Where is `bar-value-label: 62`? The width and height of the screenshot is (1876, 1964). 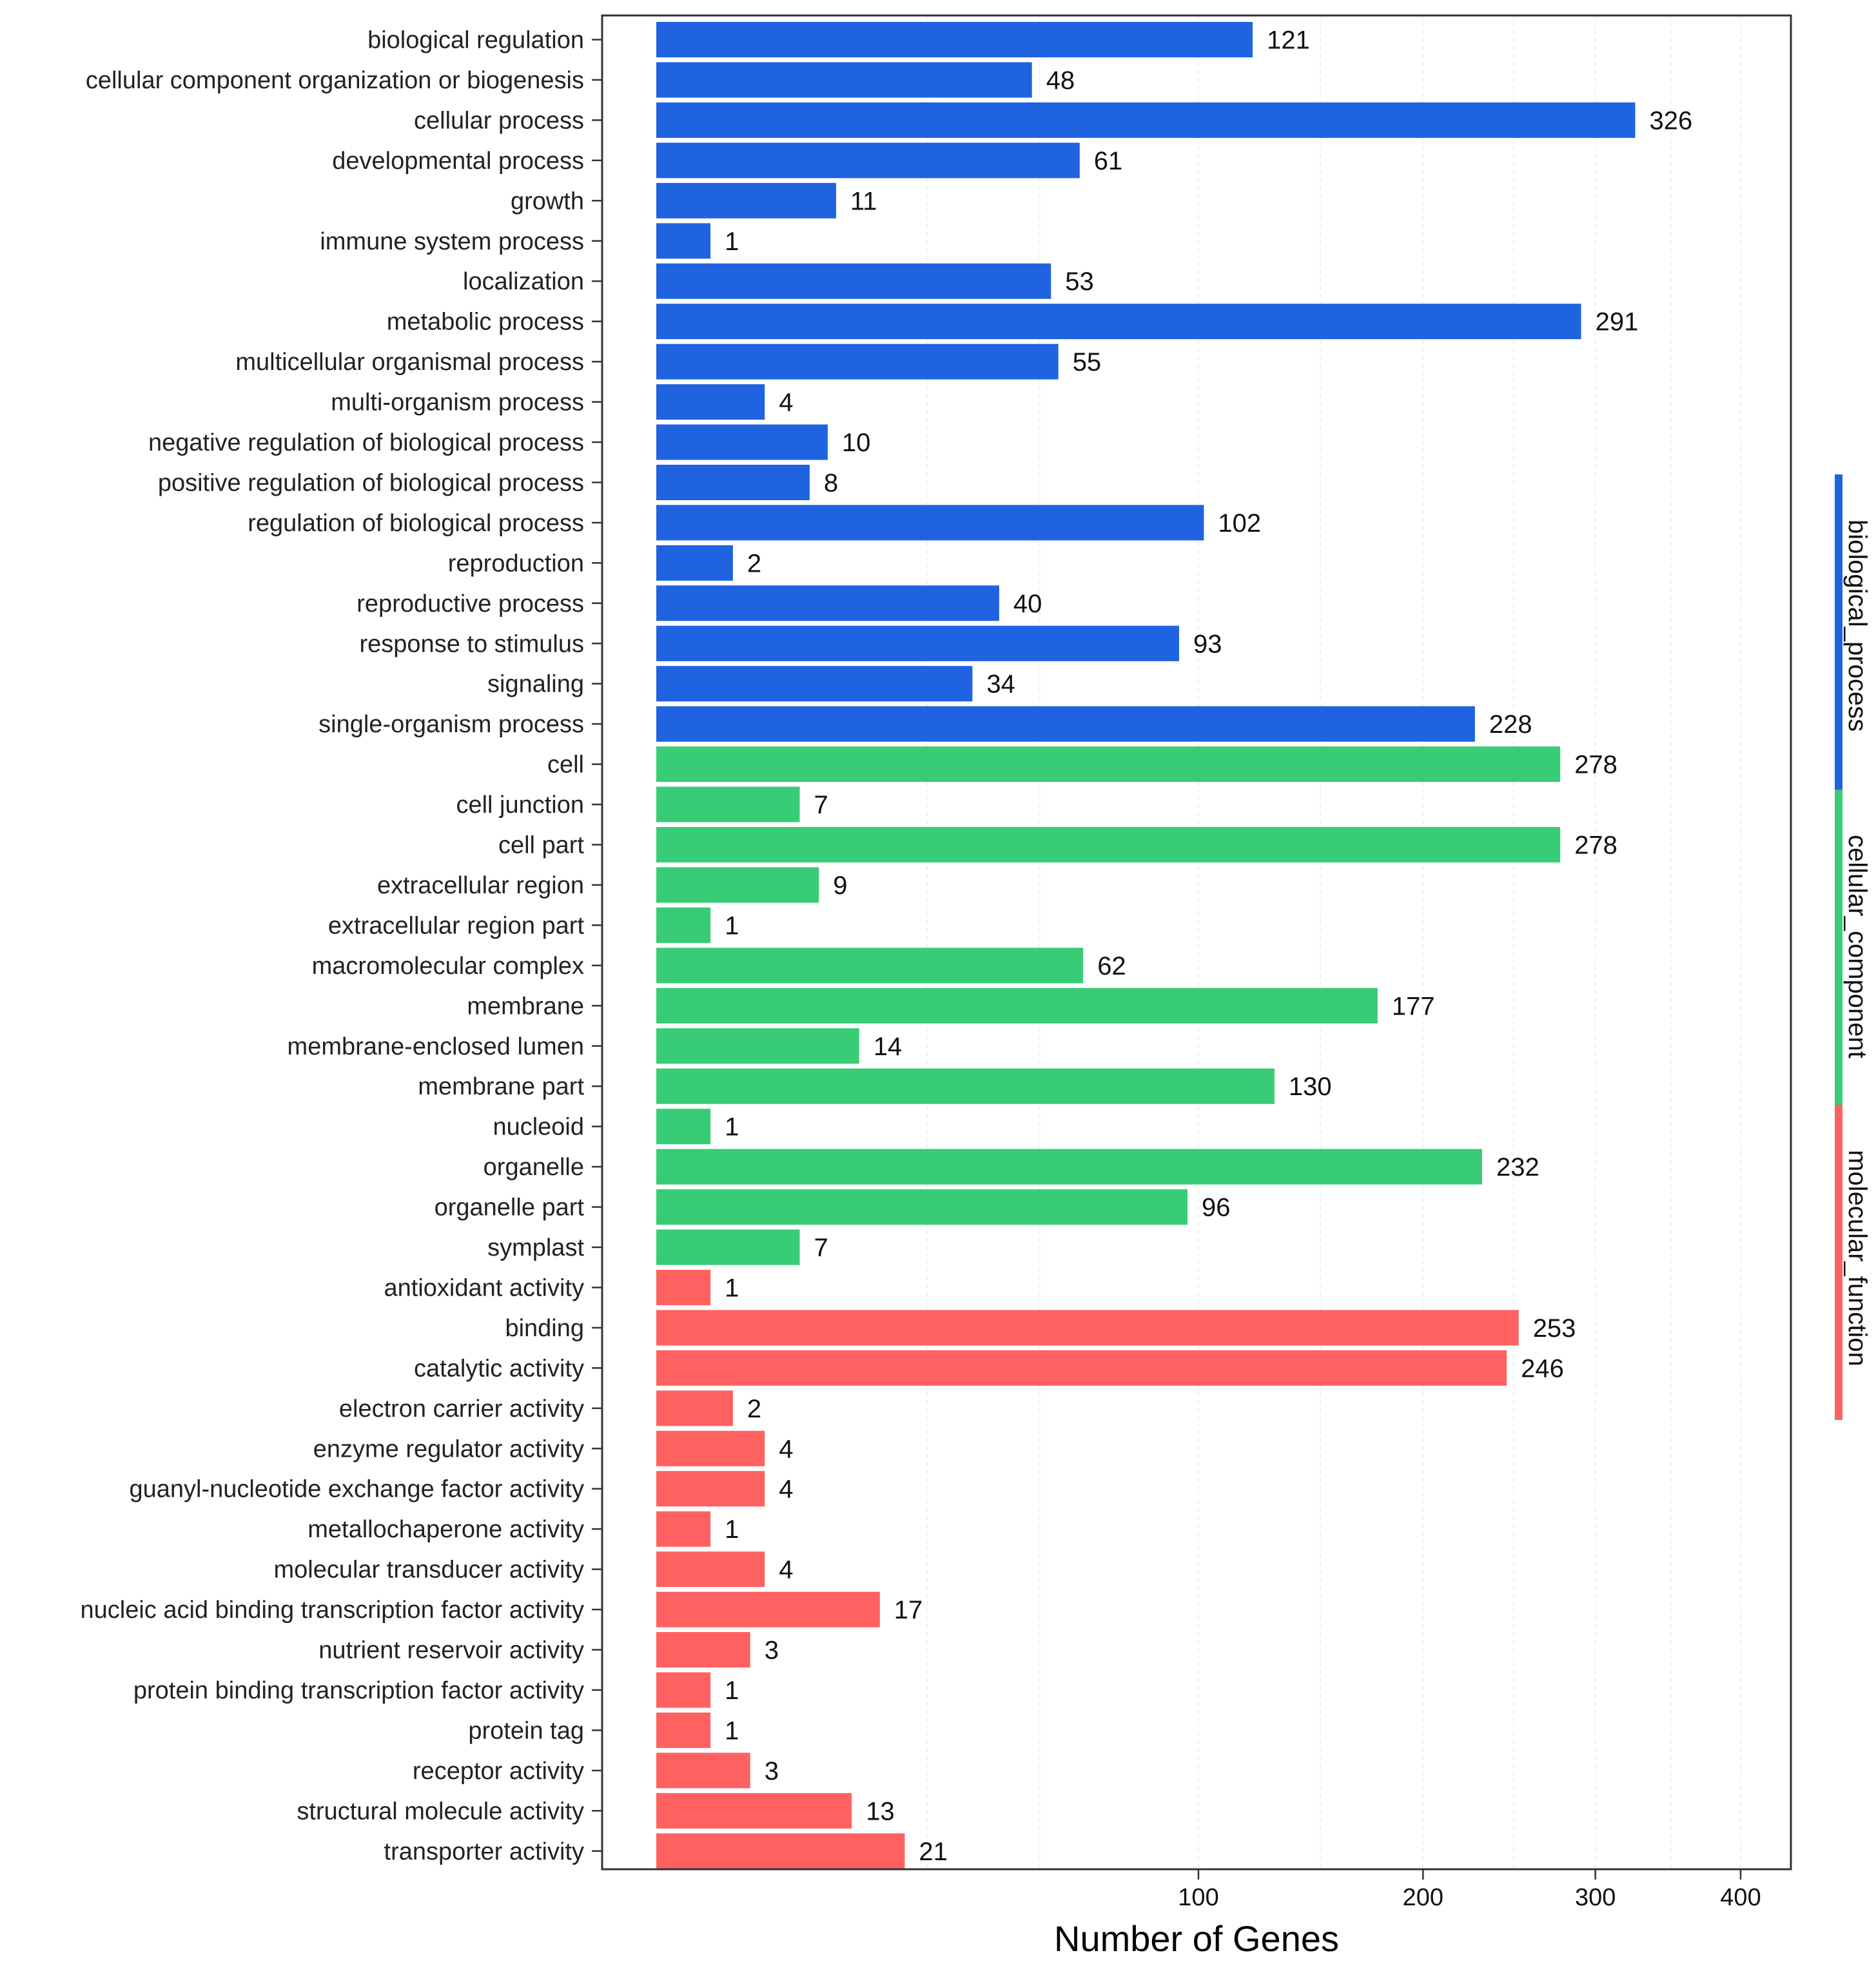 bar-value-label: 62 is located at coordinates (1111, 966).